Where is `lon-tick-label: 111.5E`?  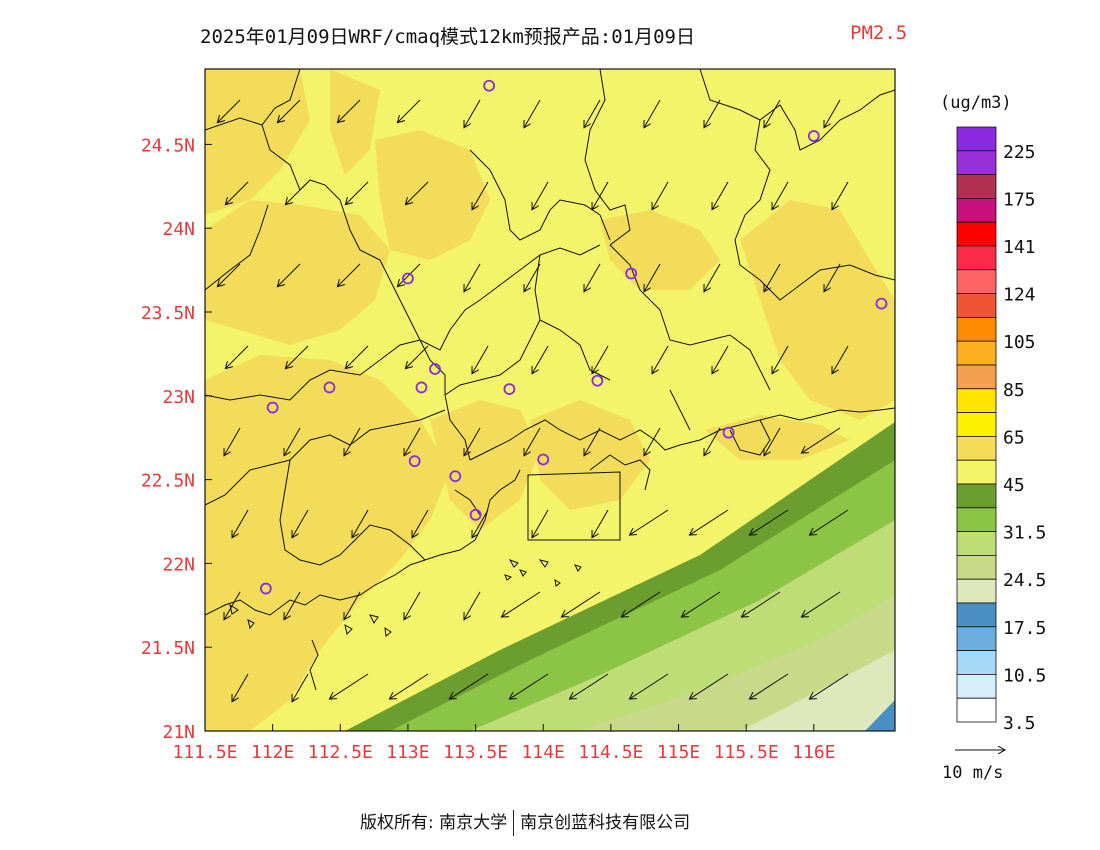
lon-tick-label: 111.5E is located at coordinates (204, 752).